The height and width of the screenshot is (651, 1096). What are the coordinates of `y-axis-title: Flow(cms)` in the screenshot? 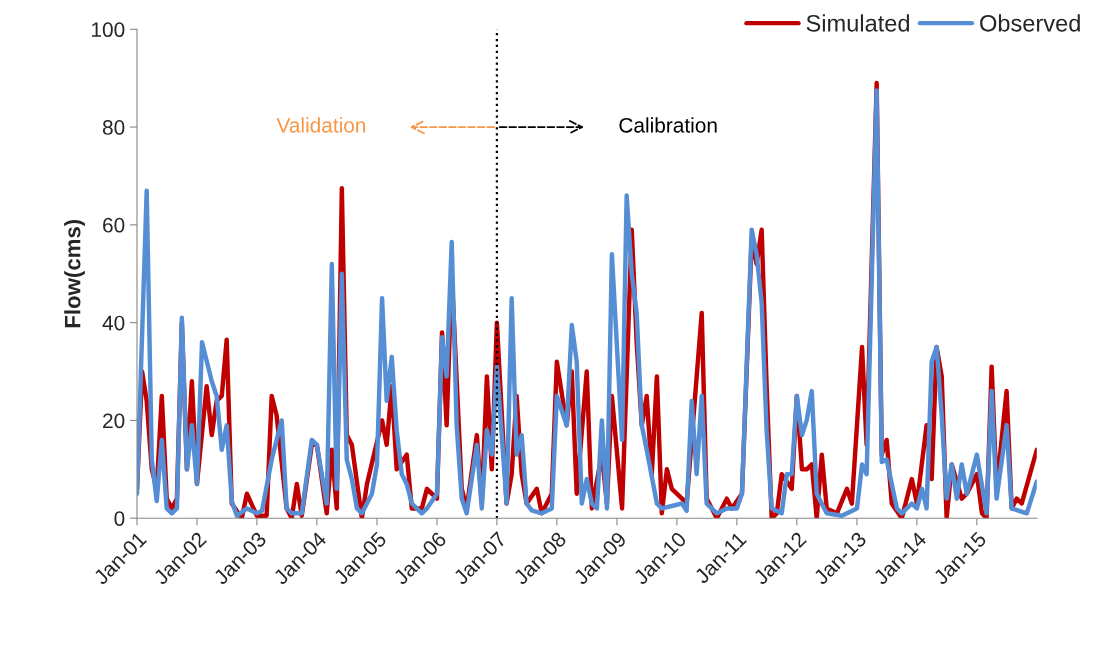 It's located at (74, 273).